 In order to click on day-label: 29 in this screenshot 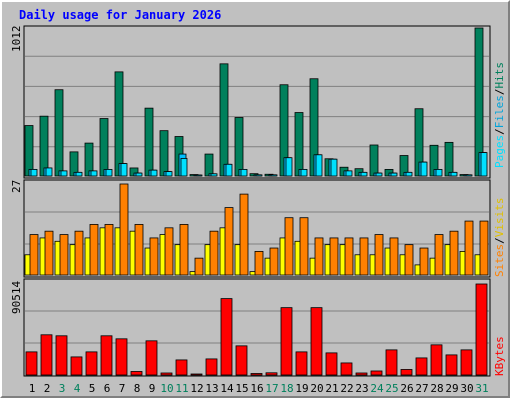, I will do `click(451, 388)`.